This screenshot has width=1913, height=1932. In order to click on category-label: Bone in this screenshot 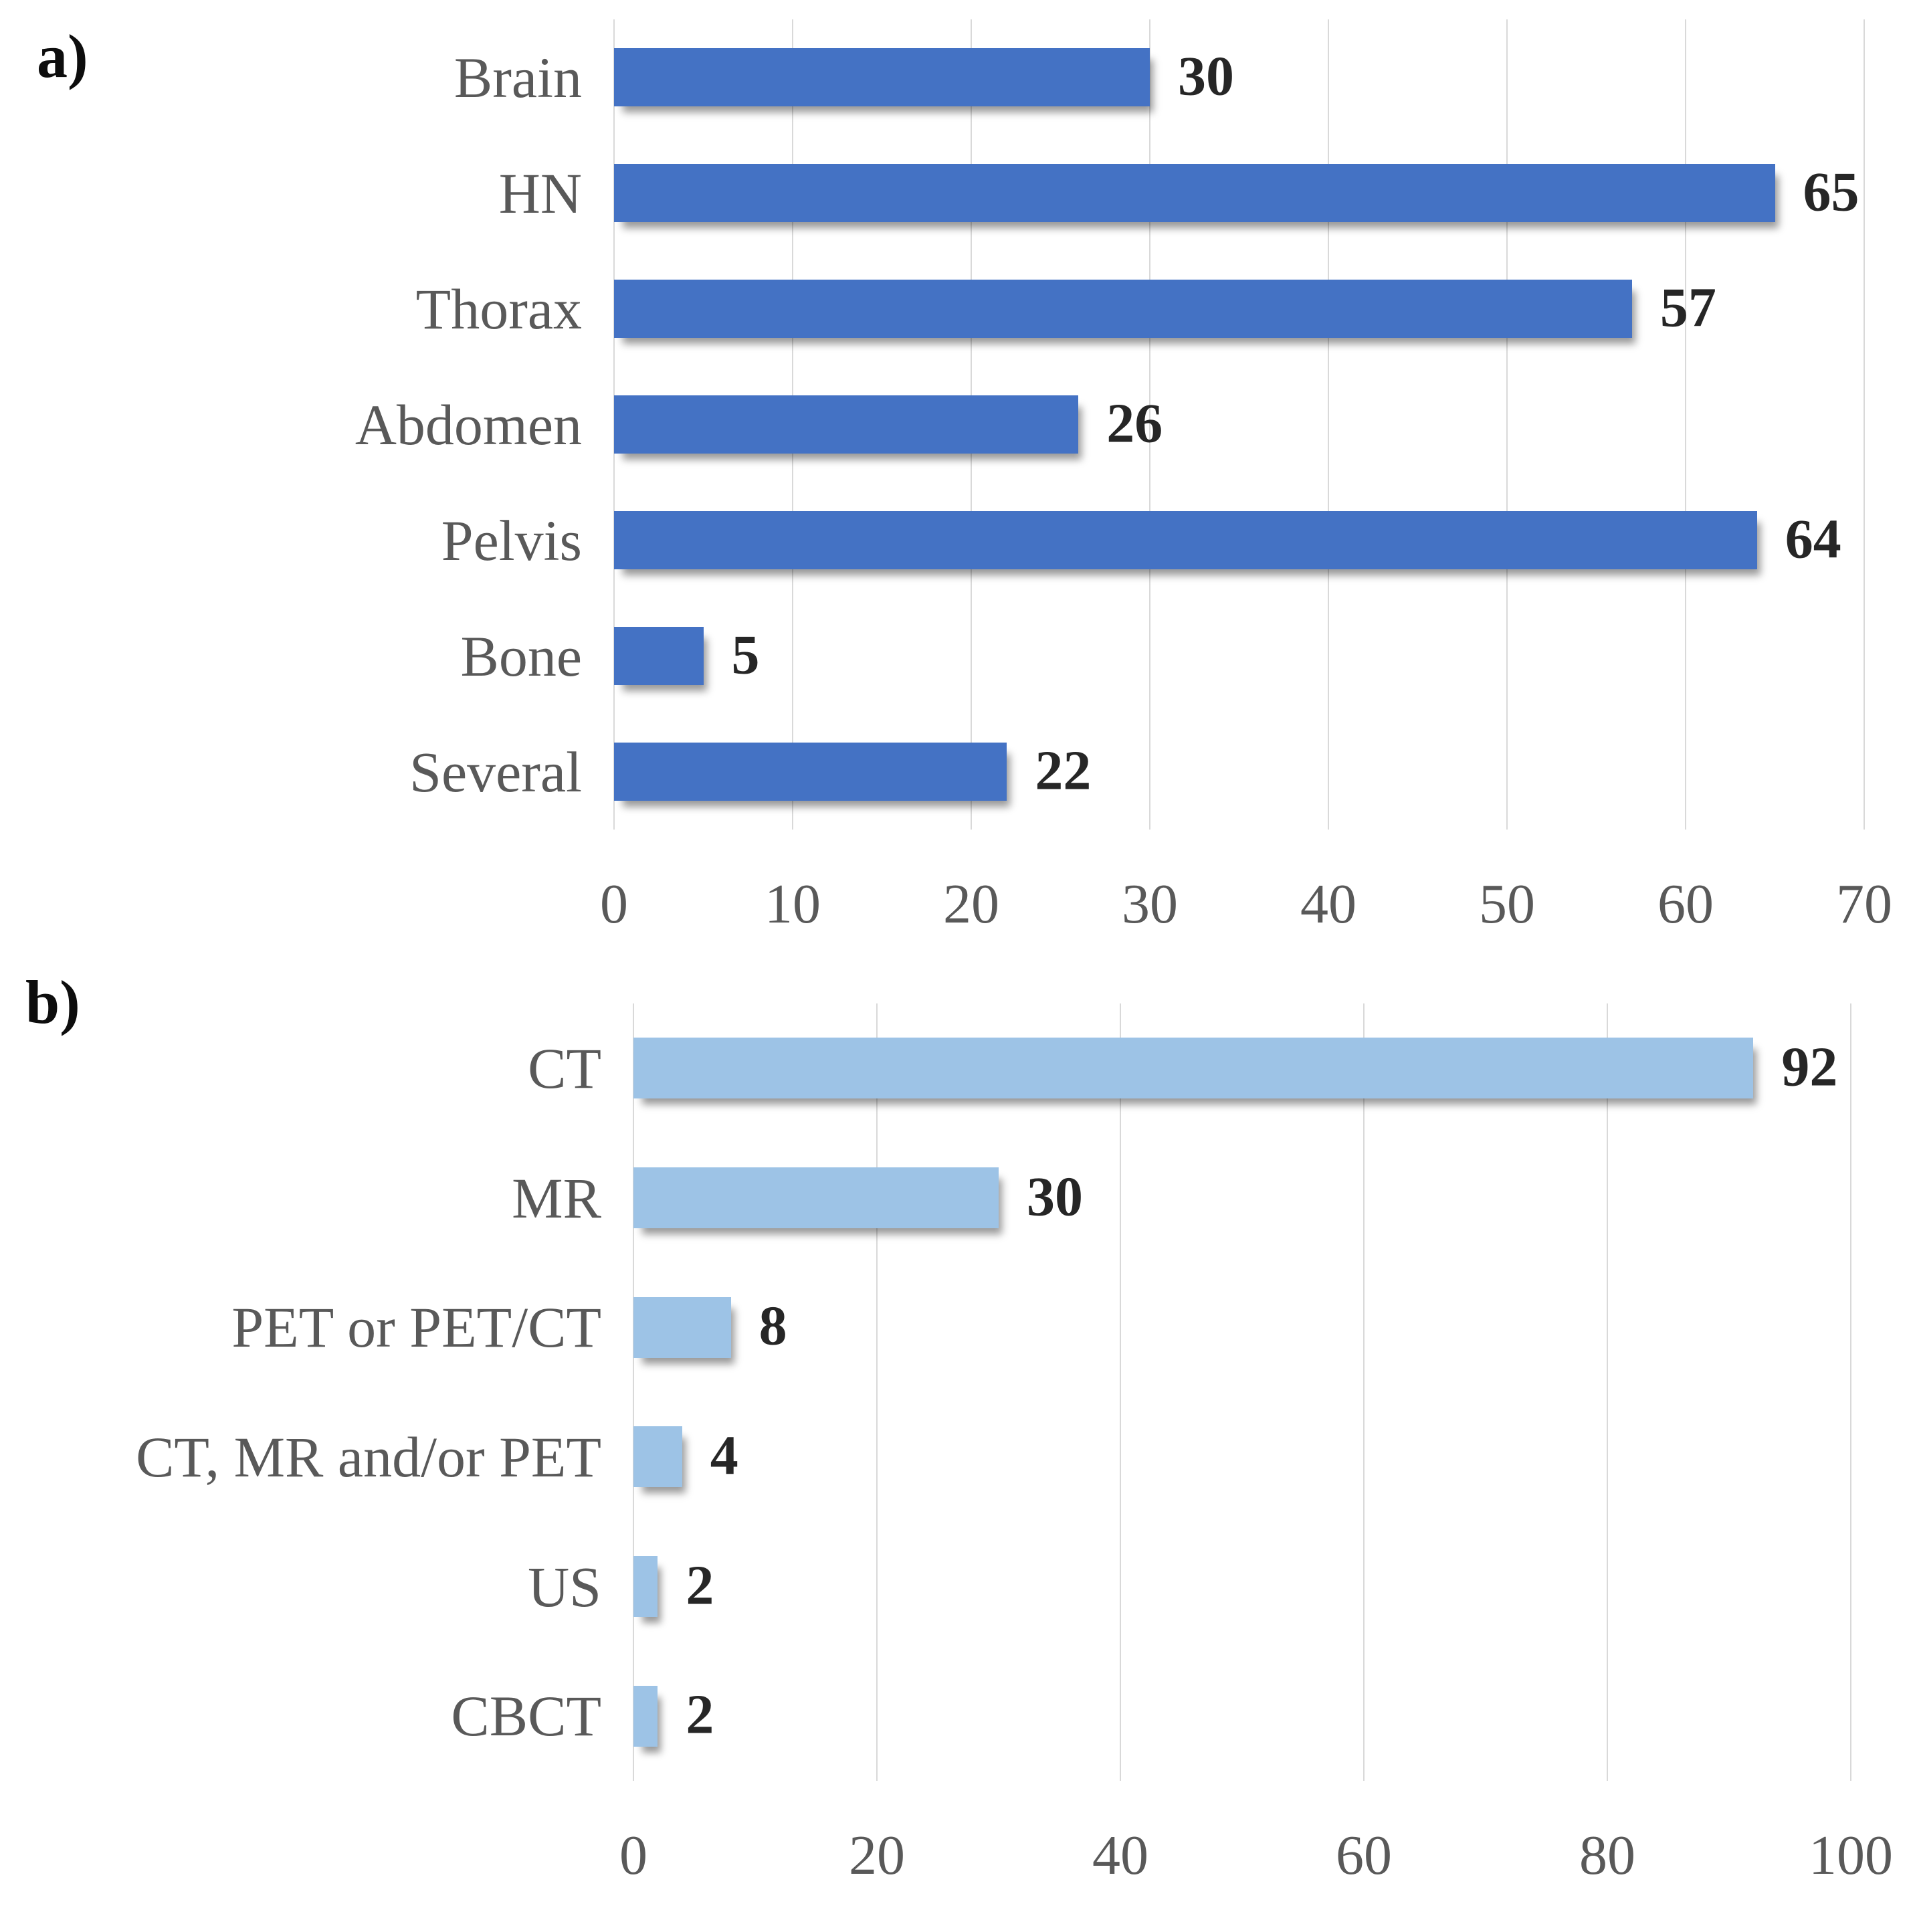, I will do `click(521, 656)`.